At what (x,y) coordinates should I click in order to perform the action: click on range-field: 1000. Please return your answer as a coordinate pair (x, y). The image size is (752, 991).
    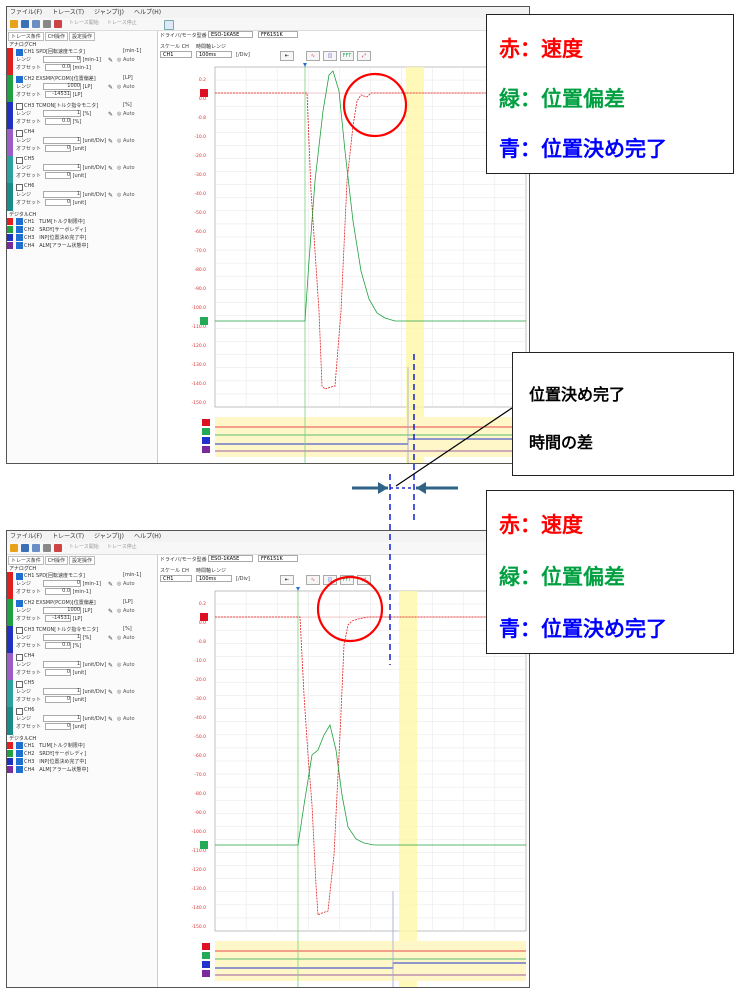
    Looking at the image, I should click on (62, 610).